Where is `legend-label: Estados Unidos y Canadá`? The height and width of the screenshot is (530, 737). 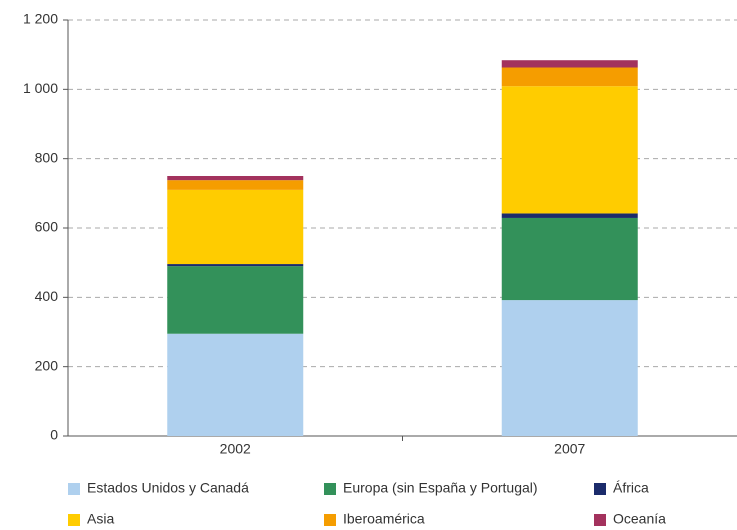
legend-label: Estados Unidos y Canadá is located at coordinates (168, 488).